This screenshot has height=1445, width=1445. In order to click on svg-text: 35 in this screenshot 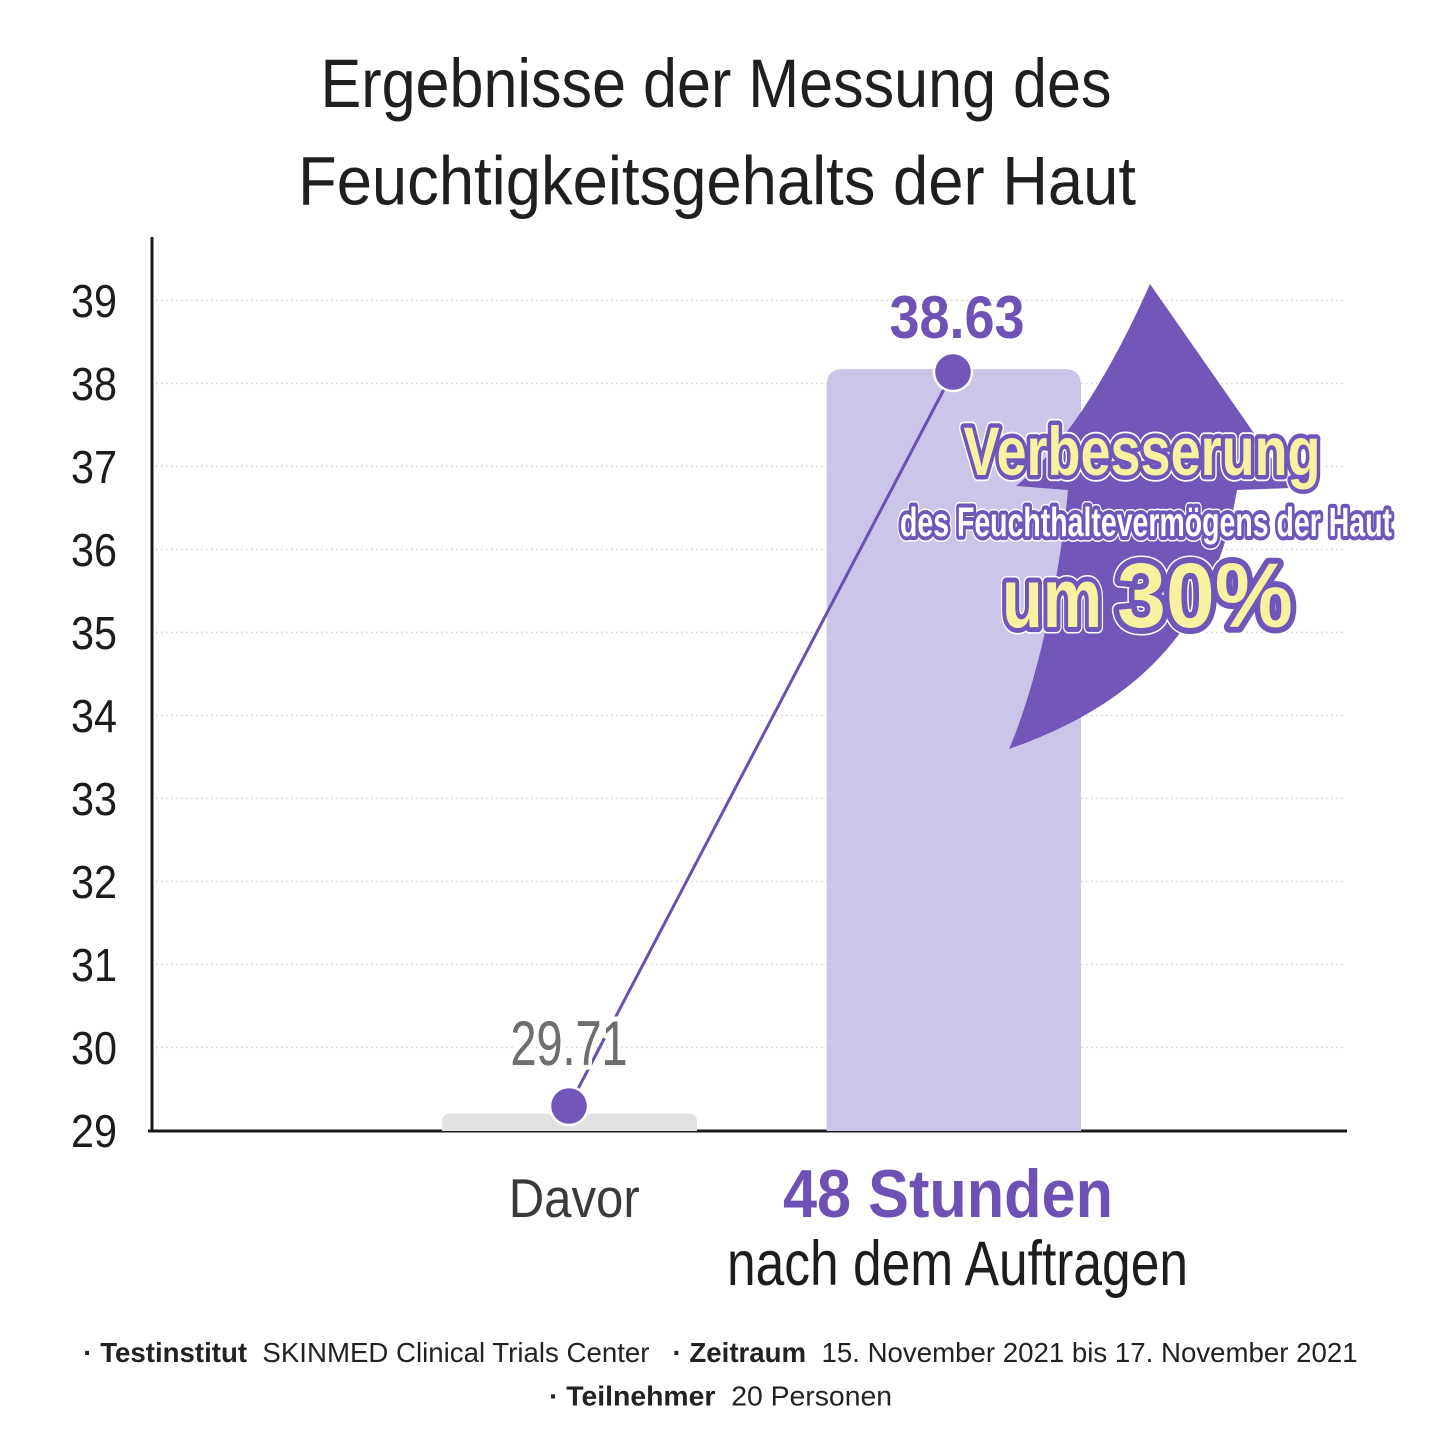, I will do `click(94, 633)`.